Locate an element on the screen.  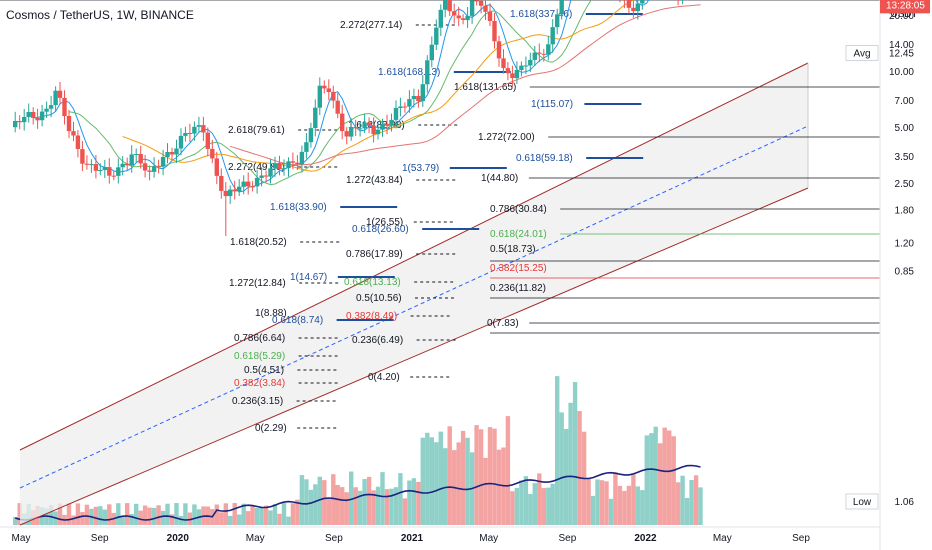
fib-level-label: 0.5(10.56) is located at coordinates (379, 298).